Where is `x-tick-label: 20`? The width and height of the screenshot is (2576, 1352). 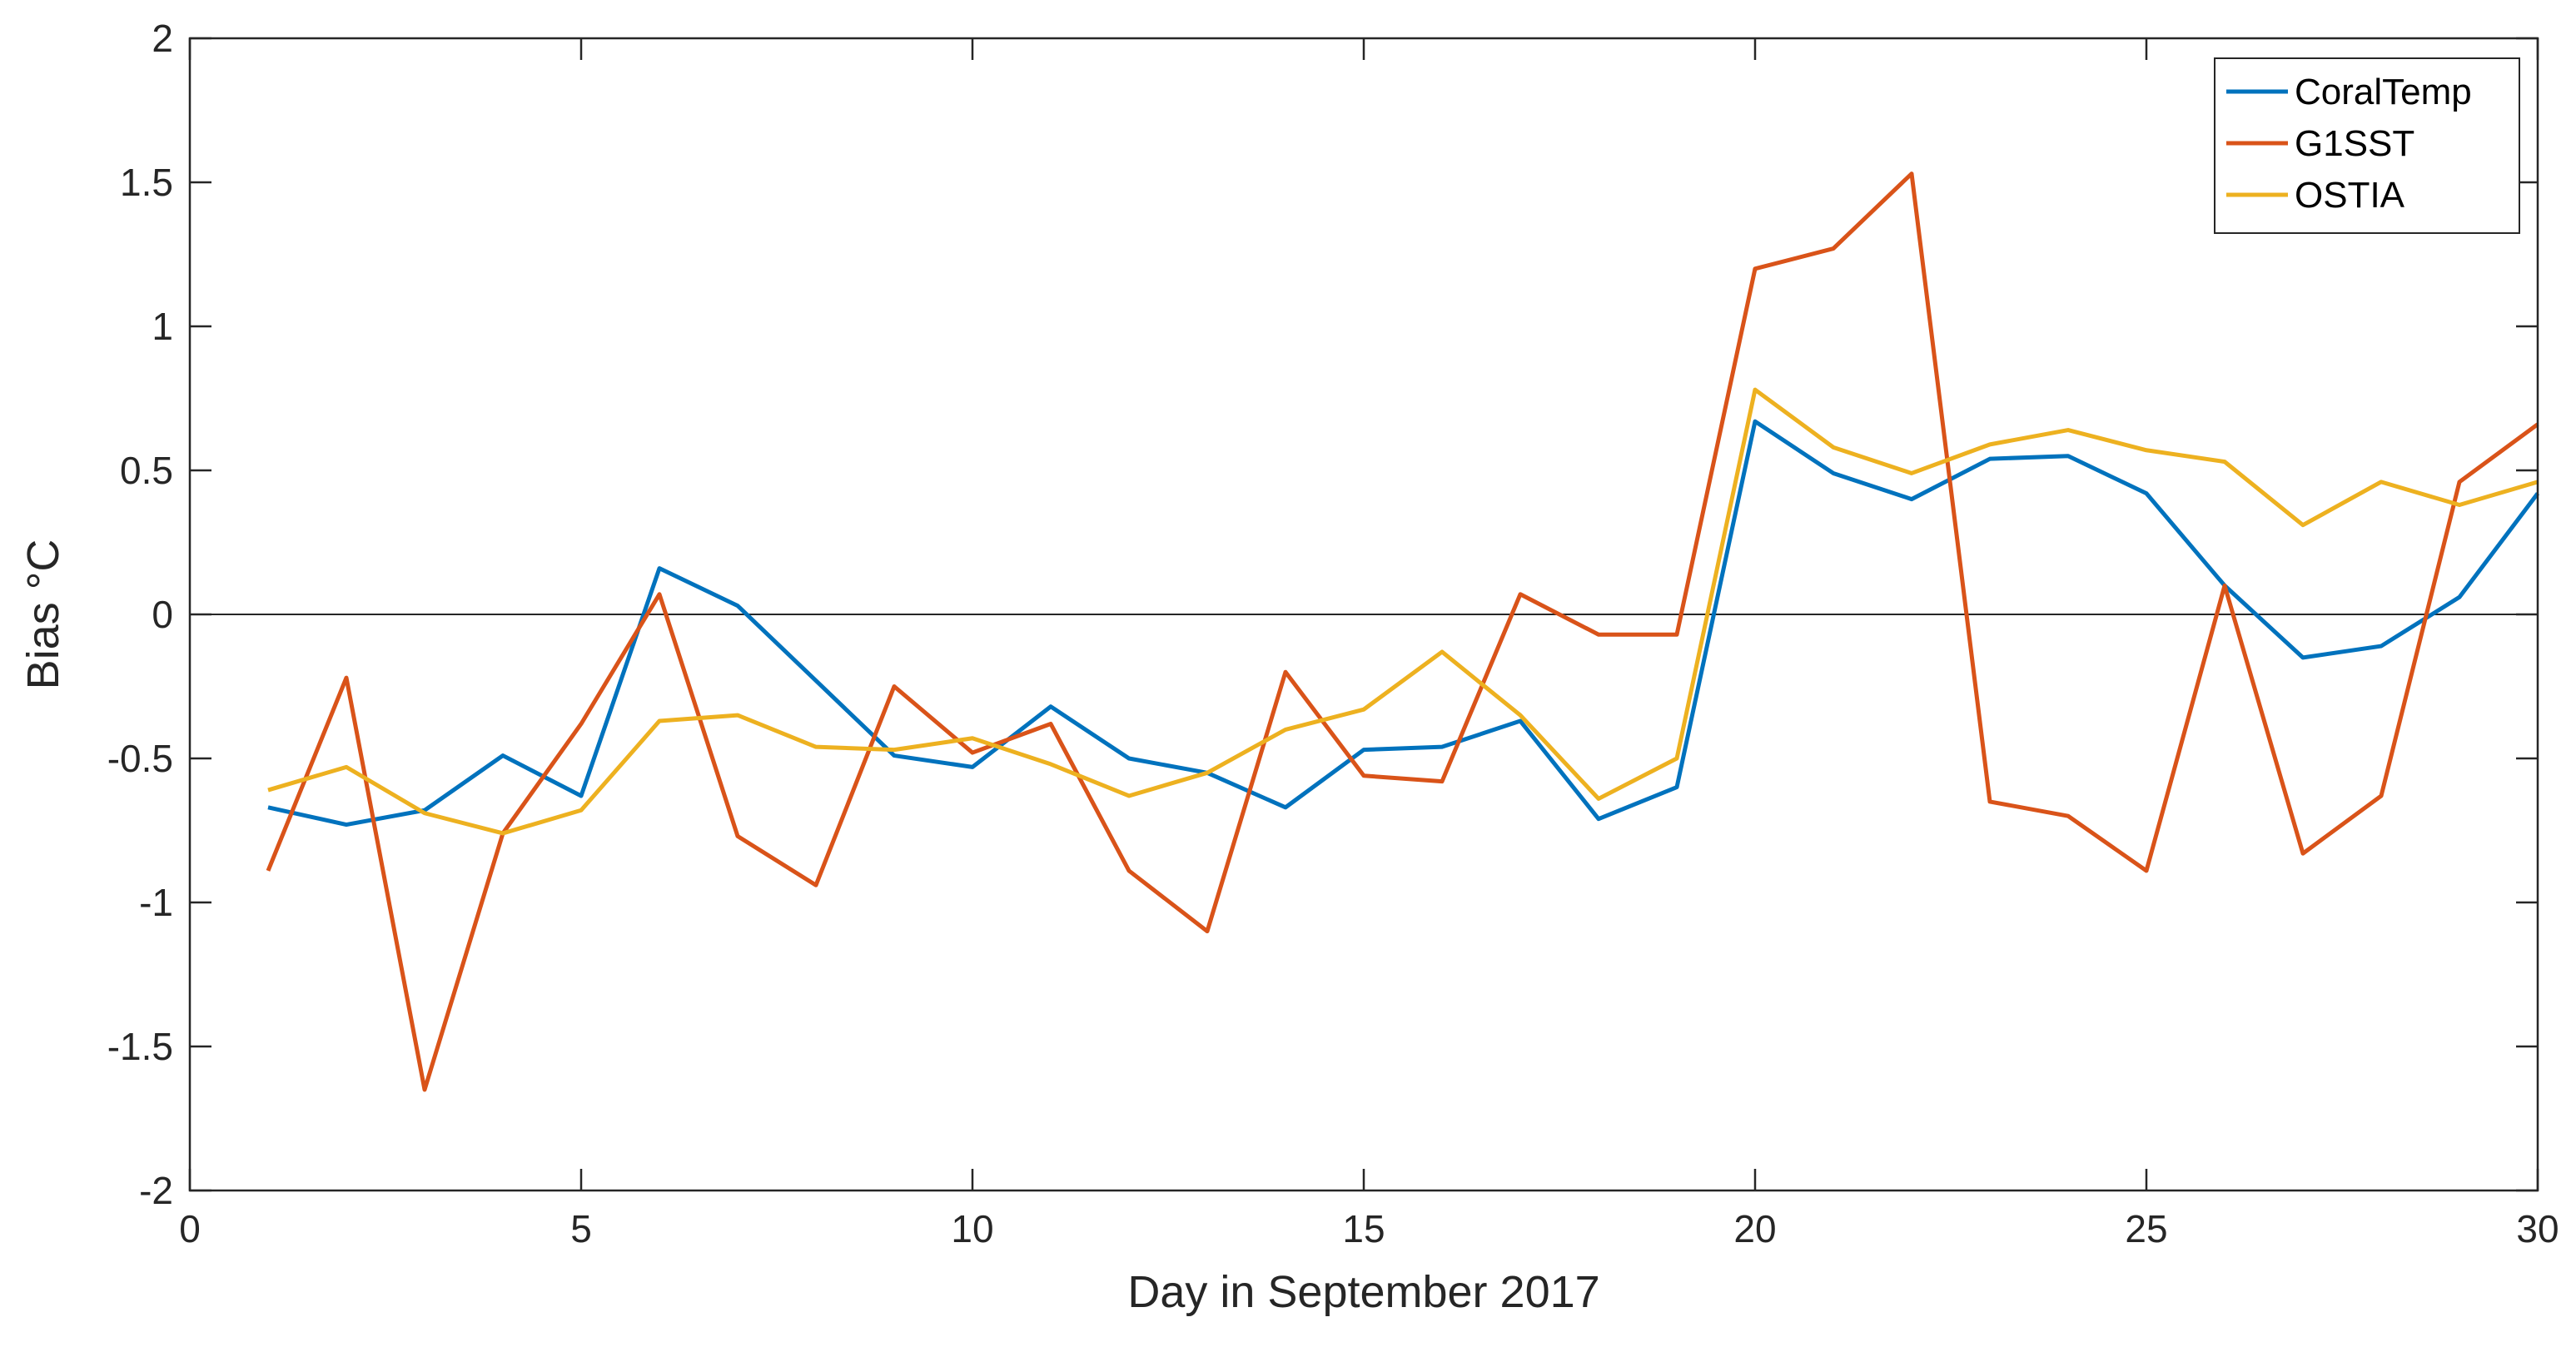 x-tick-label: 20 is located at coordinates (1754, 1228).